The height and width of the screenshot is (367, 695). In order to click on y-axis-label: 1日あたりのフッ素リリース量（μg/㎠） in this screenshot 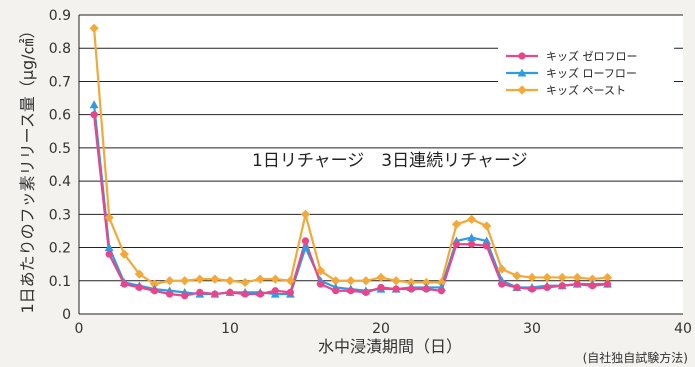, I will do `click(27, 167)`.